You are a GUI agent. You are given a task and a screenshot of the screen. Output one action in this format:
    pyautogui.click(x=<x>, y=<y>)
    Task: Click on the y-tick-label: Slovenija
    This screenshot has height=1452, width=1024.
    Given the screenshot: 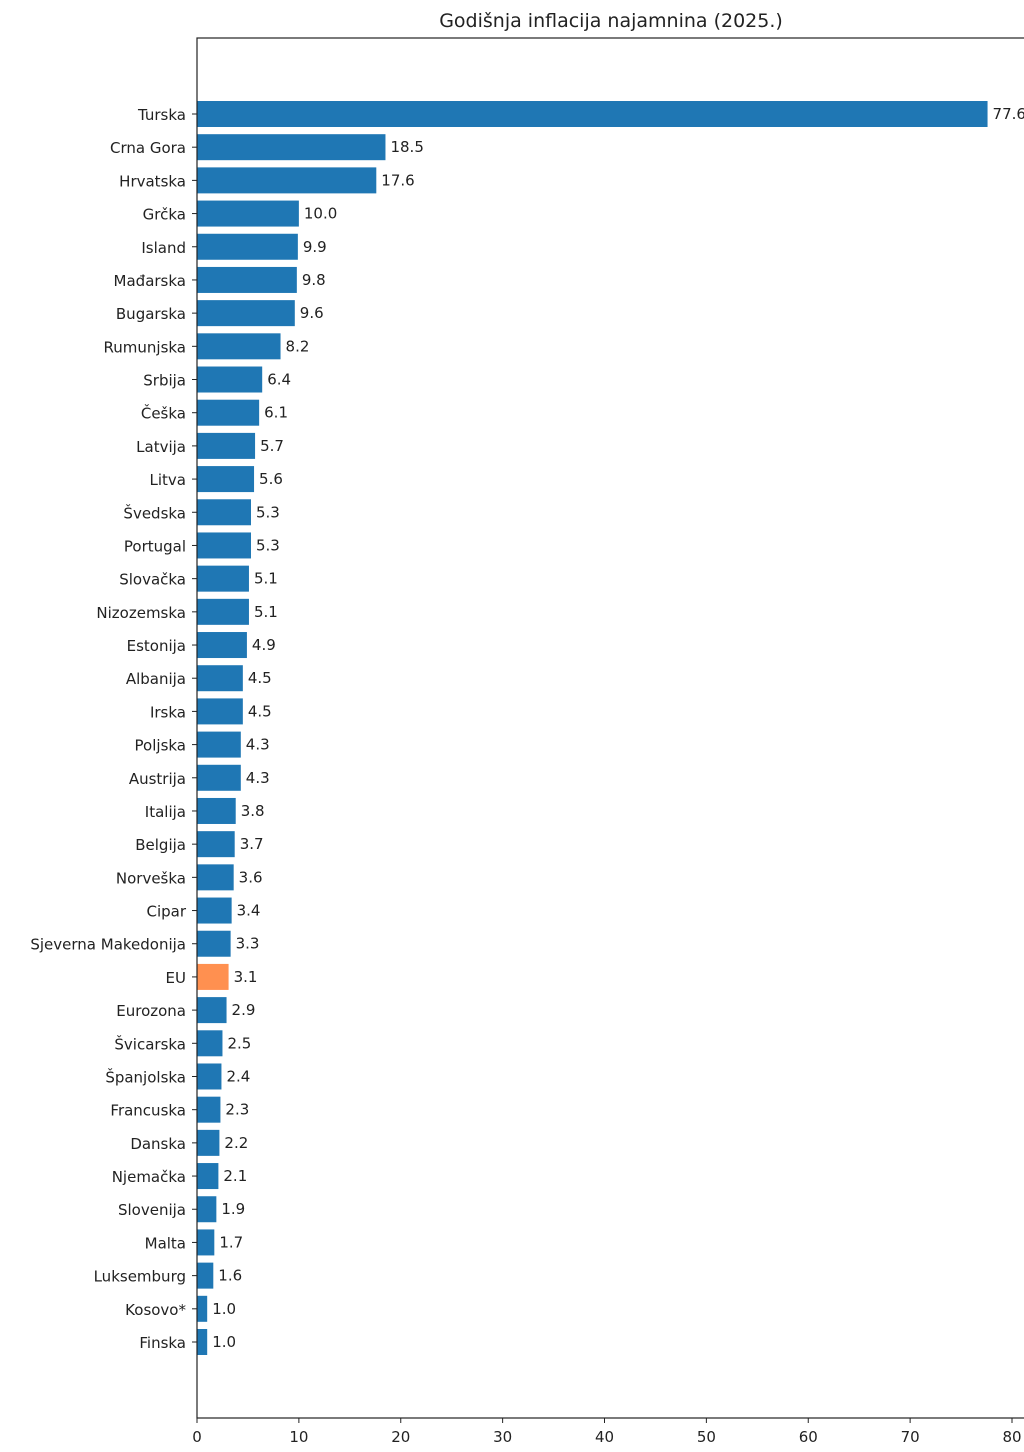 What is the action you would take?
    pyautogui.click(x=152, y=1210)
    